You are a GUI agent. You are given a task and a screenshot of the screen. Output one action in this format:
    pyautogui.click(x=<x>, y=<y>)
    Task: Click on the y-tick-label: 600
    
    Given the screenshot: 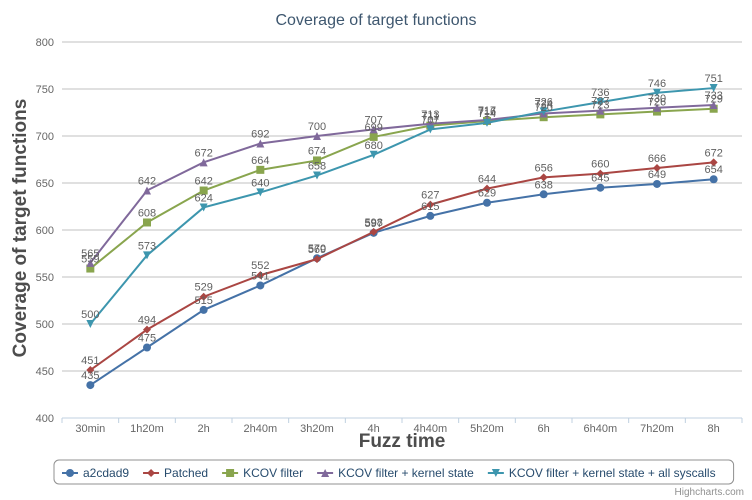 What is the action you would take?
    pyautogui.click(x=45, y=231)
    